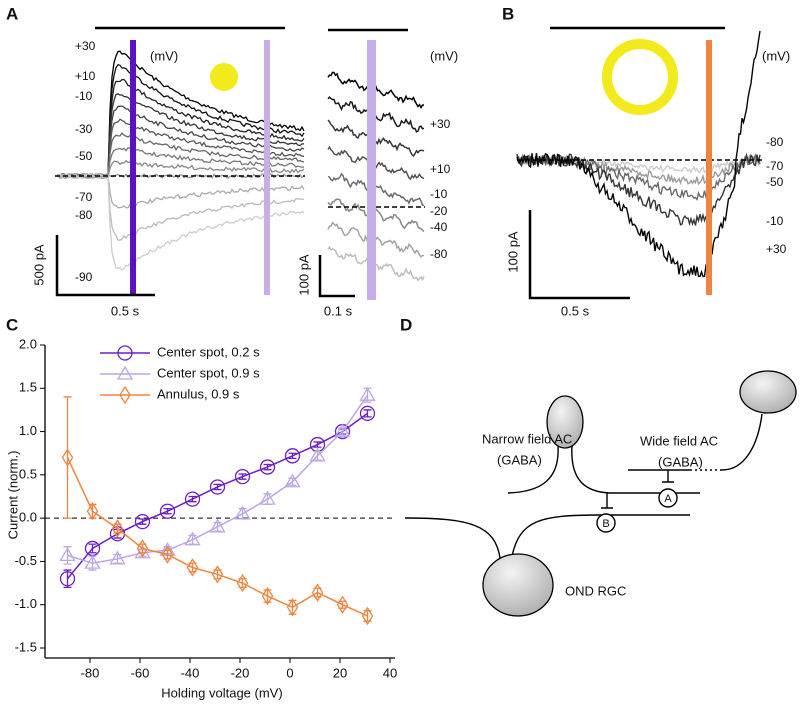 This screenshot has width=800, height=712. What do you see at coordinates (12, 13) in the screenshot?
I see `panel-label: A` at bounding box center [12, 13].